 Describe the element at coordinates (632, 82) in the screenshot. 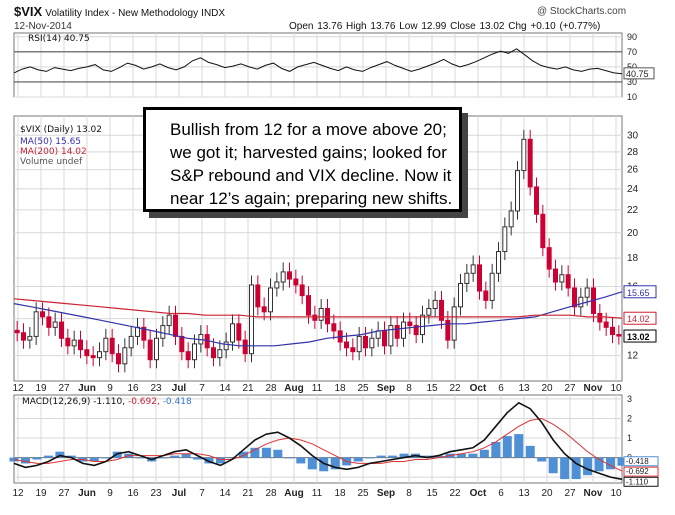

I see `rsi-tick-label: 30` at that location.